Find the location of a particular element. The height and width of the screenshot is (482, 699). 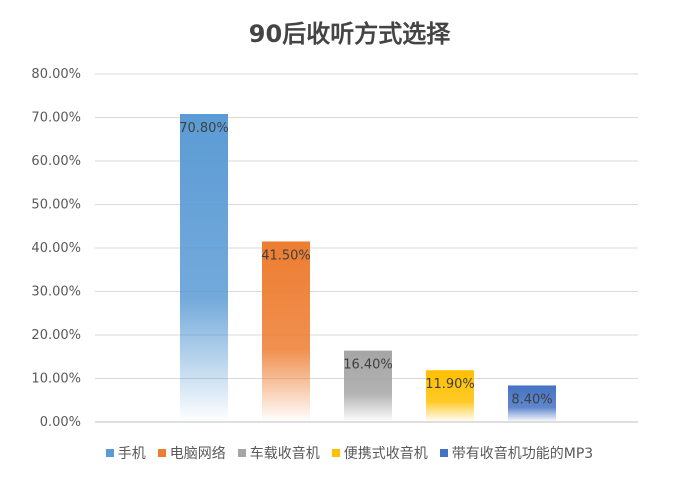

chart-legend: 手机 电脑网络 车载收音机 便携式收音机 带有收音机功能的MP3 is located at coordinates (349, 453).